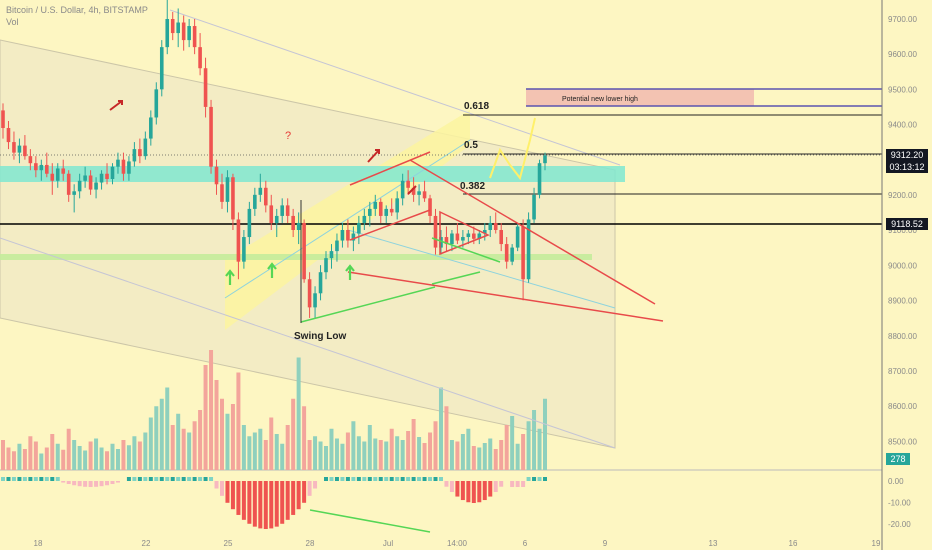 The width and height of the screenshot is (932, 550). Describe the element at coordinates (876, 543) in the screenshot. I see `time-tick: 19` at that location.